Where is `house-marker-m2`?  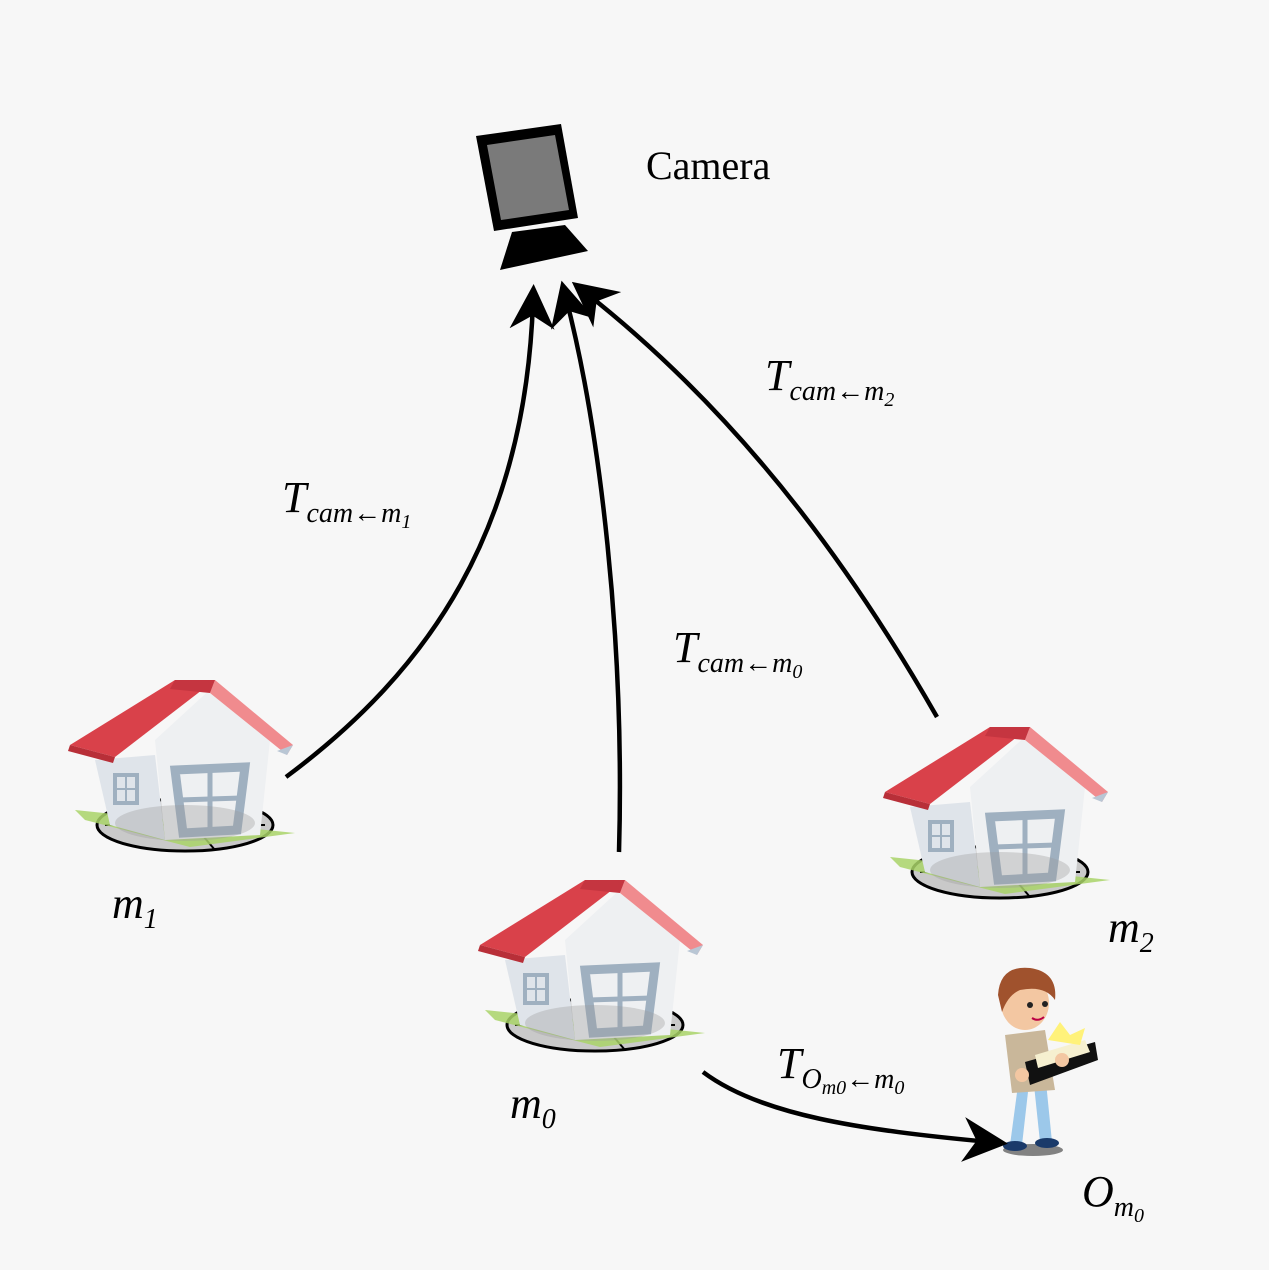
house-marker-m2 is located at coordinates (996, 812).